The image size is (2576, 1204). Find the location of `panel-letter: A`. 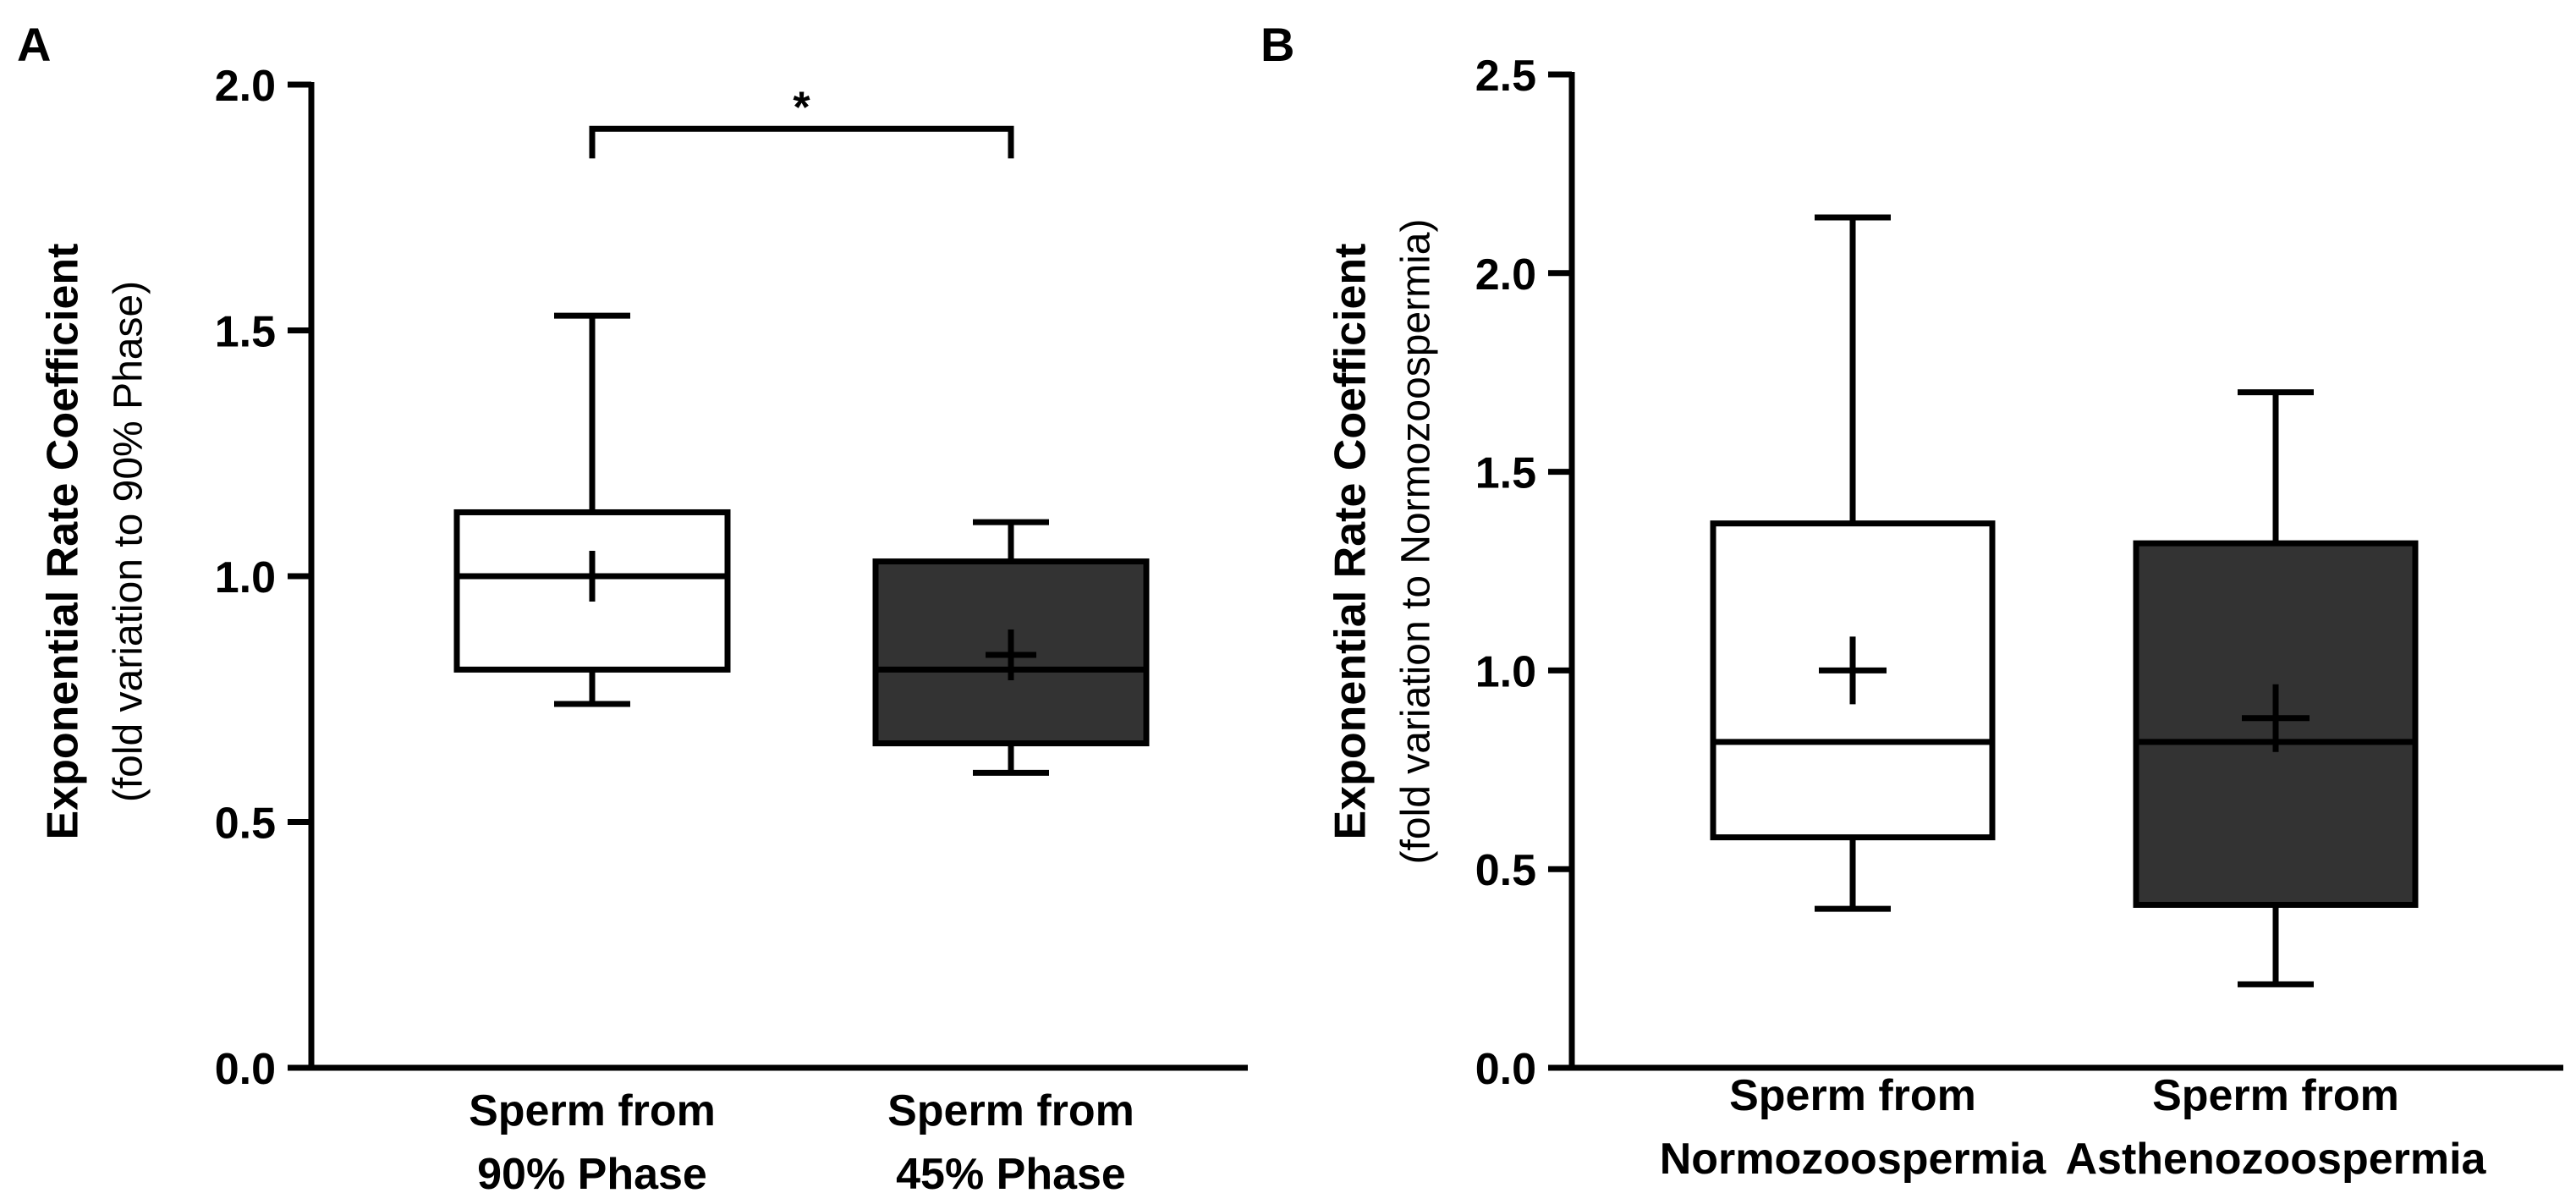

panel-letter: A is located at coordinates (34, 44).